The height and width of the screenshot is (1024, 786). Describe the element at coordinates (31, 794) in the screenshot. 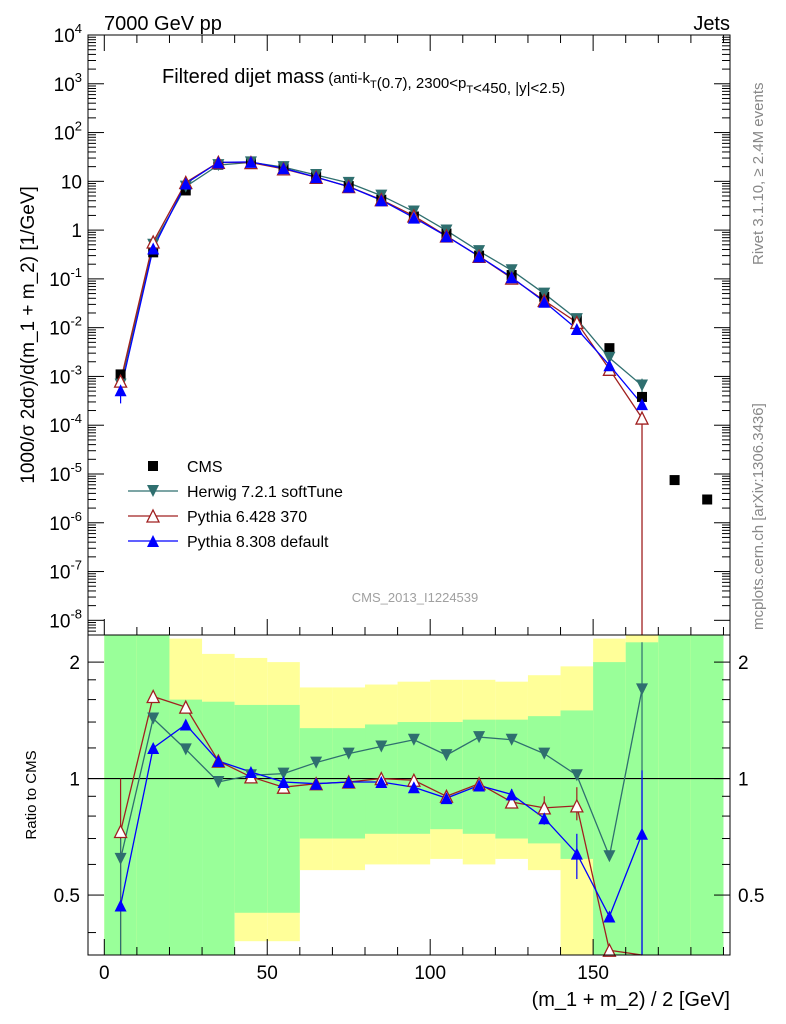

I see `ratio-y-axis-label: Ratio to CMS` at that location.